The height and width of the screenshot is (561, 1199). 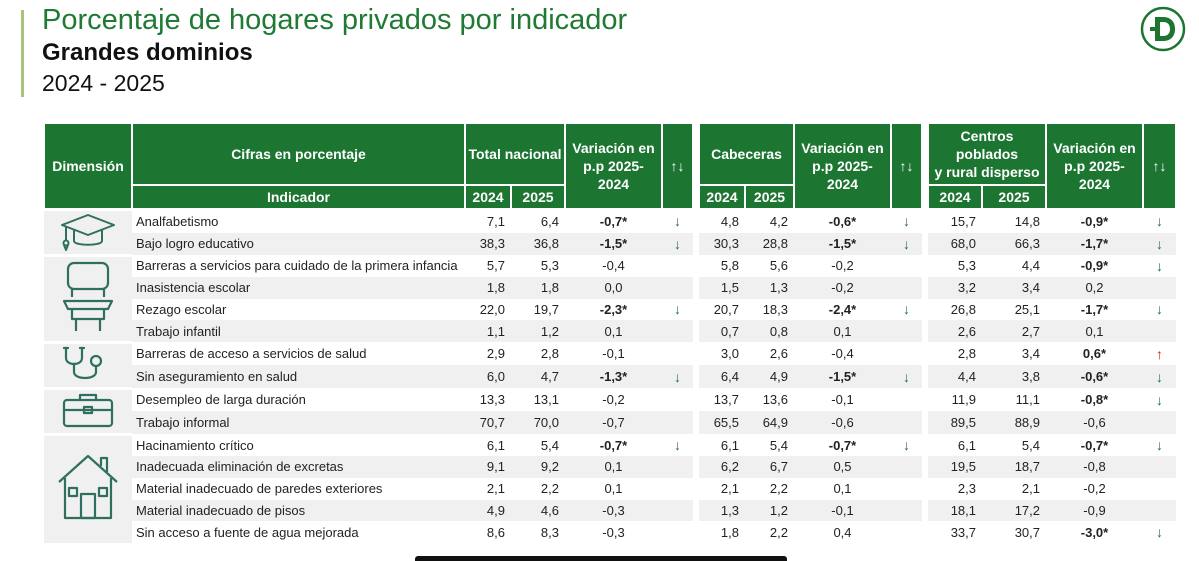 What do you see at coordinates (769, 423) in the screenshot?
I see `cabeceras-2025-value: 64,9` at bounding box center [769, 423].